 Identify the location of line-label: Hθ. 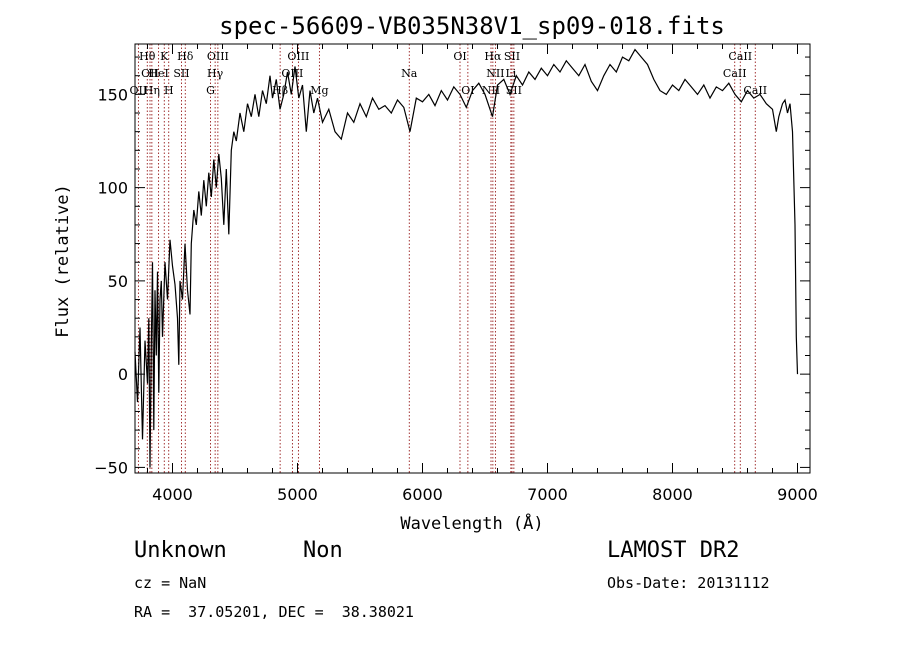
(147, 56).